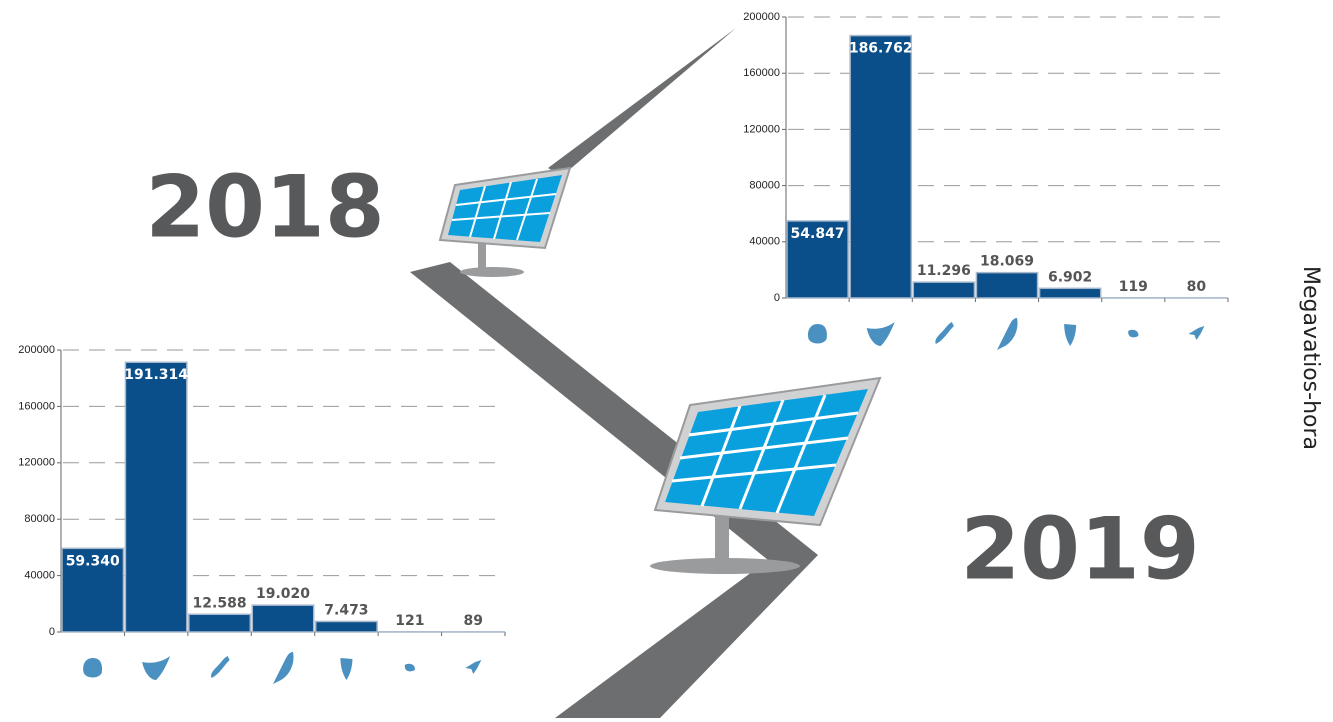  I want to click on value-label: 186.762, so click(881, 49).